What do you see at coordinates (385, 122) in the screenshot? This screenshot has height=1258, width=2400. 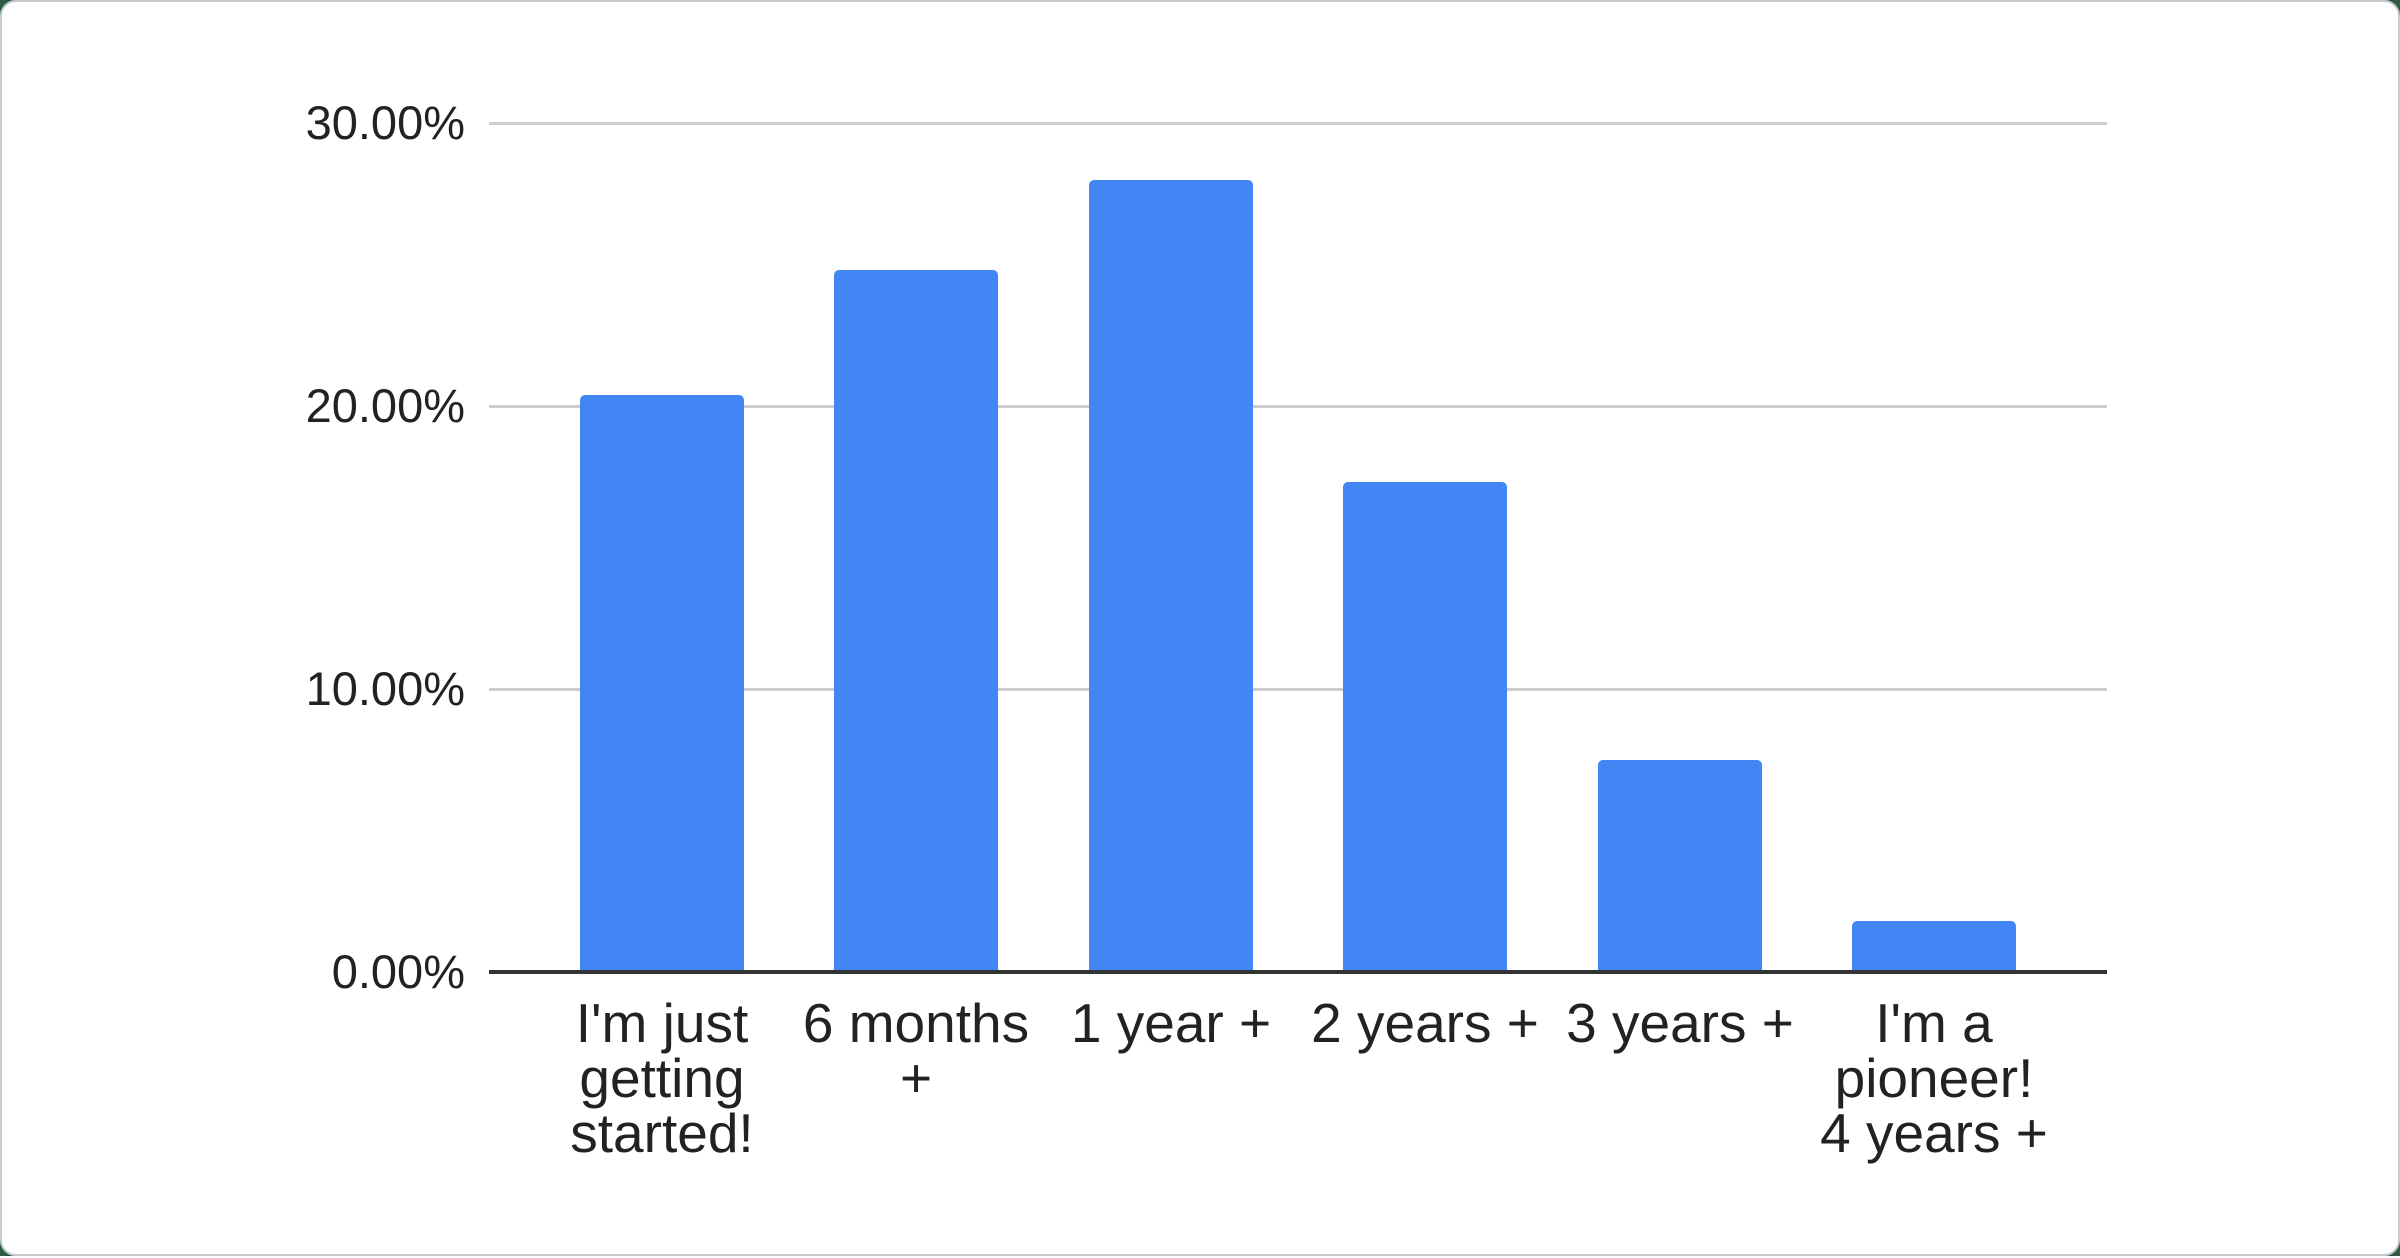 I see `y-axis-tick-label: 30.00%` at bounding box center [385, 122].